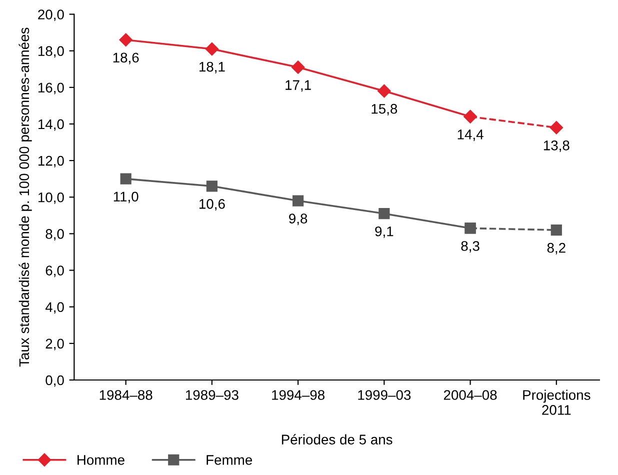  Describe the element at coordinates (54, 308) in the screenshot. I see `y-tick-label: 4,0` at that location.